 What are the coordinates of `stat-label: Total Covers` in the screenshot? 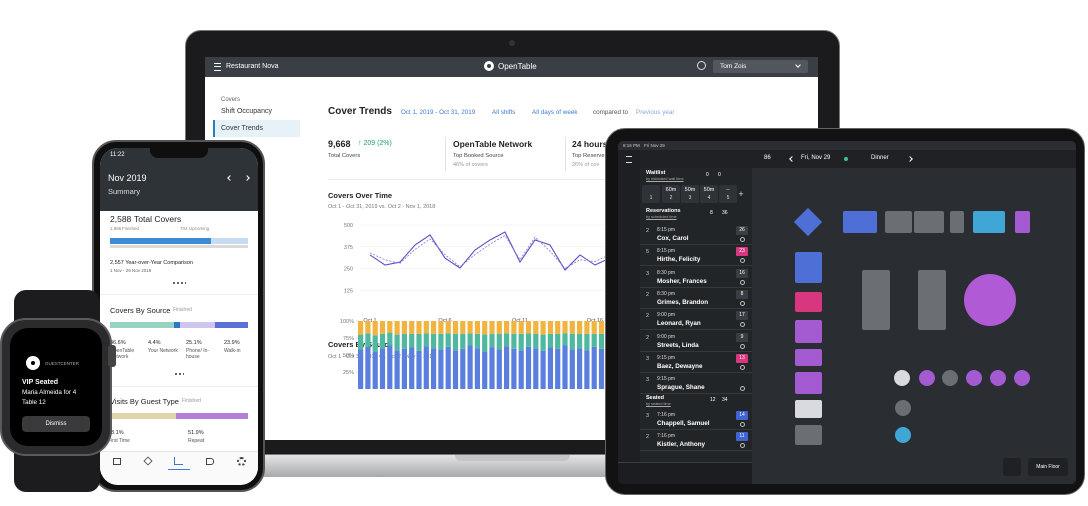 It's located at (344, 156).